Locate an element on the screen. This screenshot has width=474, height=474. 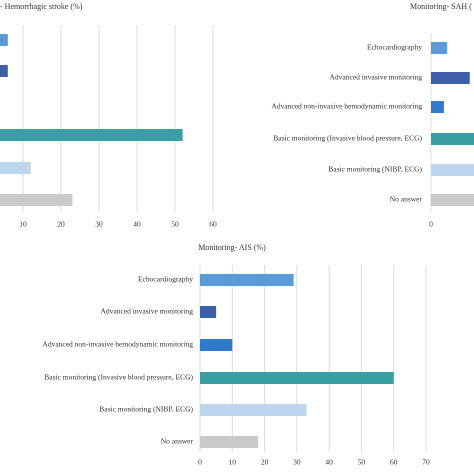
panel-title: Monitoring- AIS (%) is located at coordinates (232, 247).